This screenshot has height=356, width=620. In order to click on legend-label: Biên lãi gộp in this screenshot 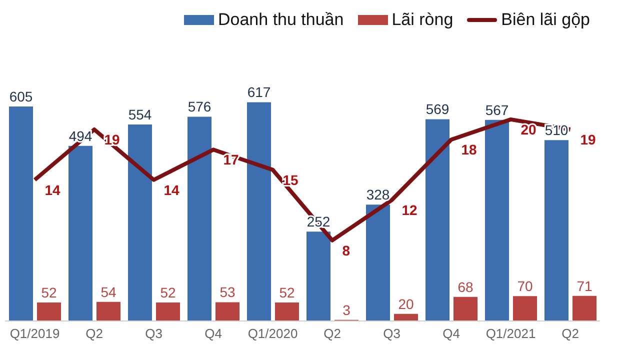, I will do `click(545, 20)`.